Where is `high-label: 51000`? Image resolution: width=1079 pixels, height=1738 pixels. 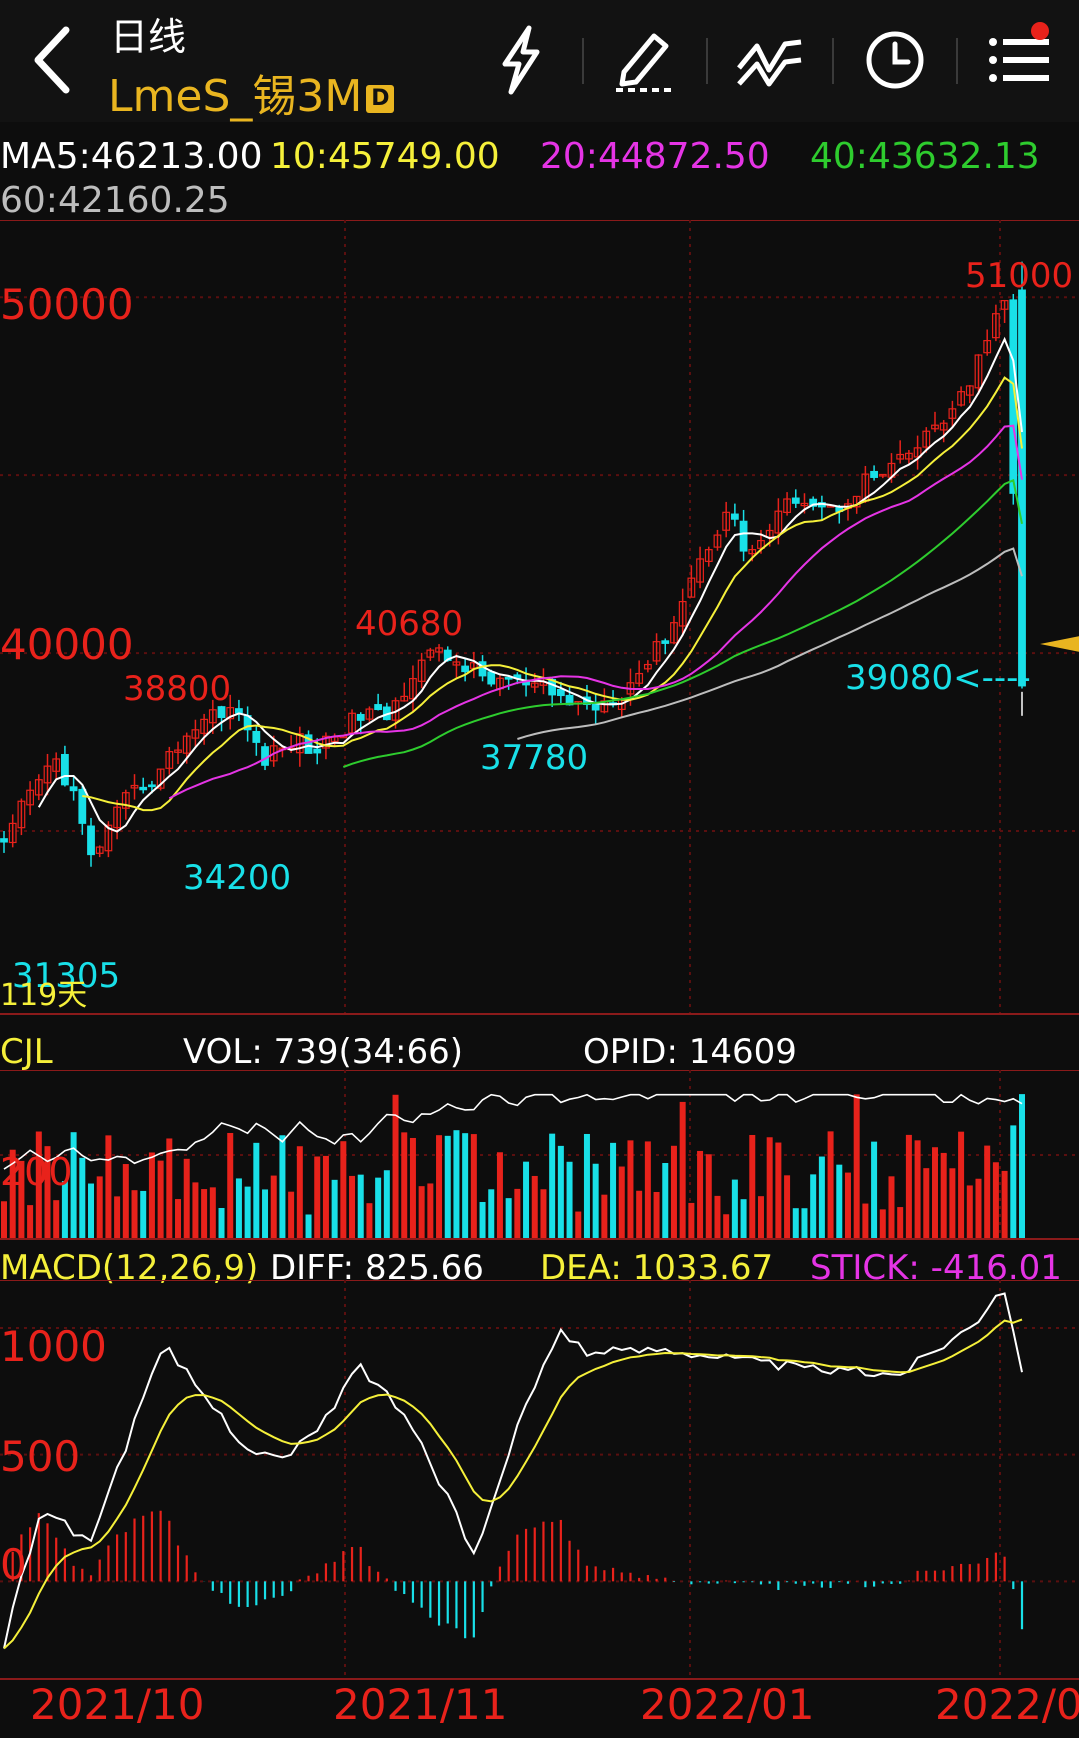
high-label: 51000 is located at coordinates (1019, 276).